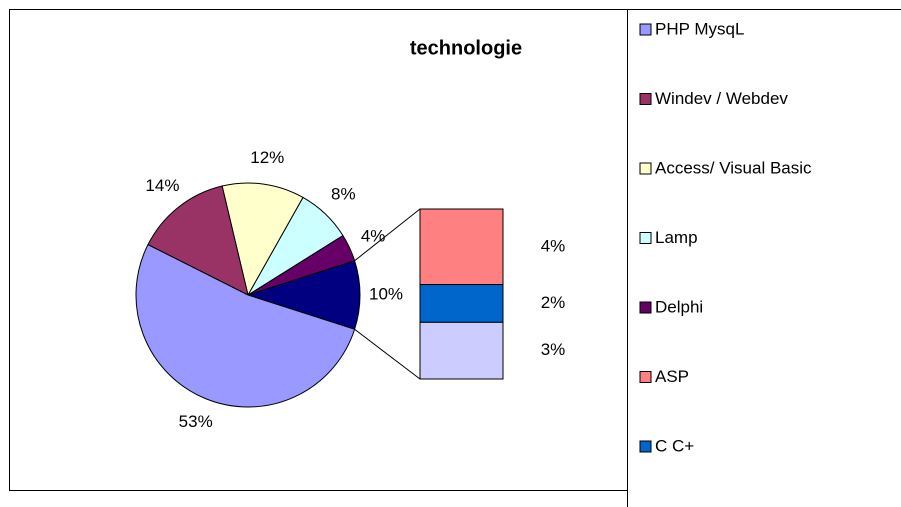  What do you see at coordinates (267, 157) in the screenshot?
I see `data-label: 12%` at bounding box center [267, 157].